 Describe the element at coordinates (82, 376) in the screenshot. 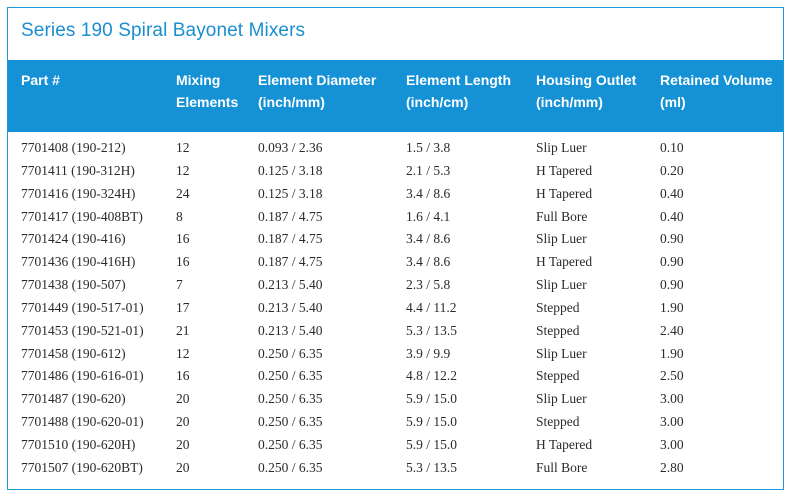

I see `part-number-cell: 7701486 (190-616-01)` at that location.